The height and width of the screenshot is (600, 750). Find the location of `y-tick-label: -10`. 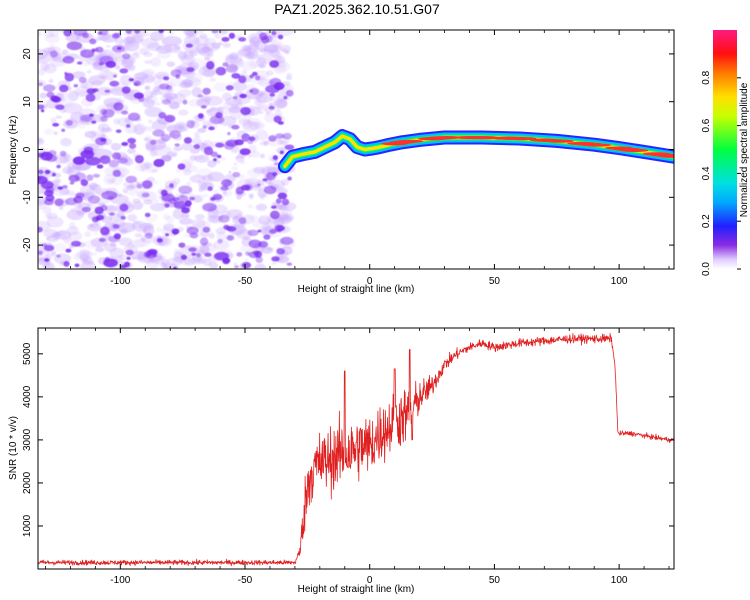

y-tick-label: -10 is located at coordinates (27, 197).